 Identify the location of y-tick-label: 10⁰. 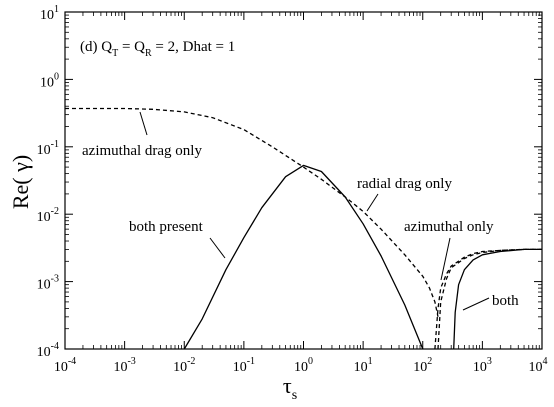
(49, 80).